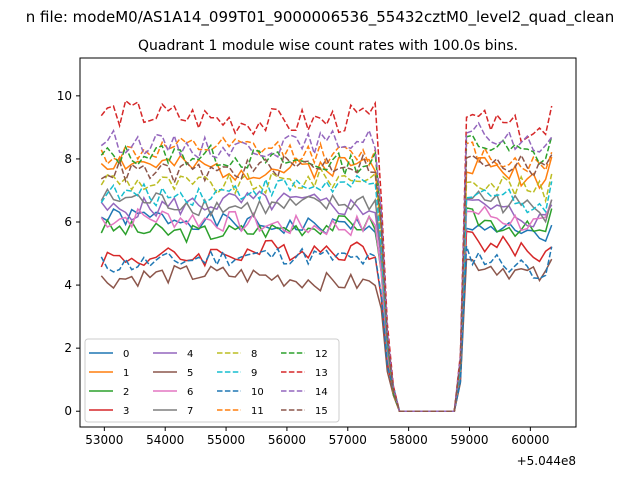 This screenshot has width=640, height=480. I want to click on legend-label-6: 6, so click(190, 392).